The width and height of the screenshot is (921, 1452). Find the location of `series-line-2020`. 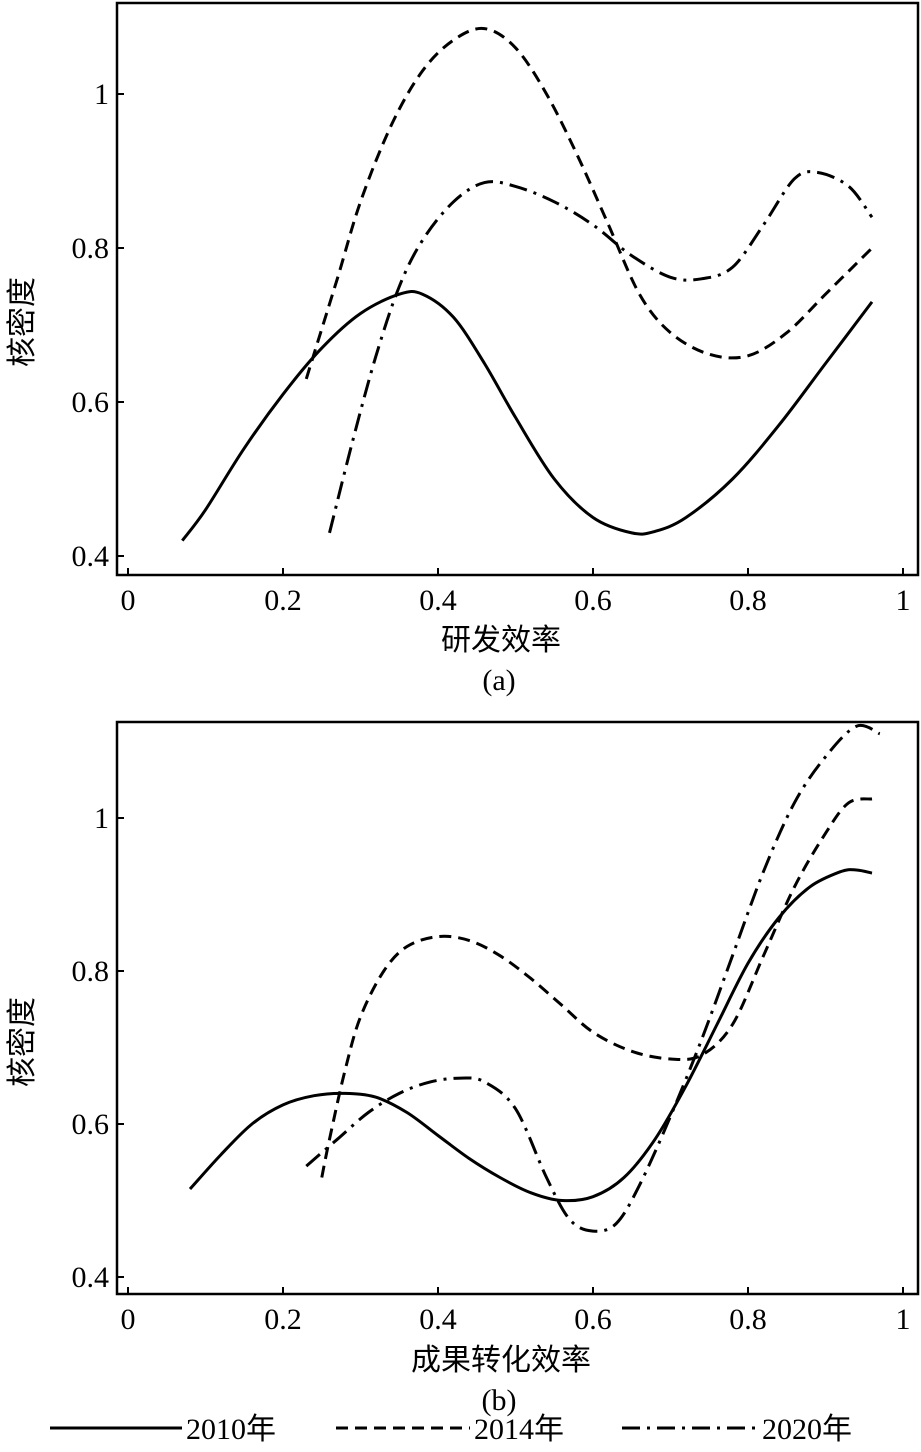

series-line-2020 is located at coordinates (601, 352).